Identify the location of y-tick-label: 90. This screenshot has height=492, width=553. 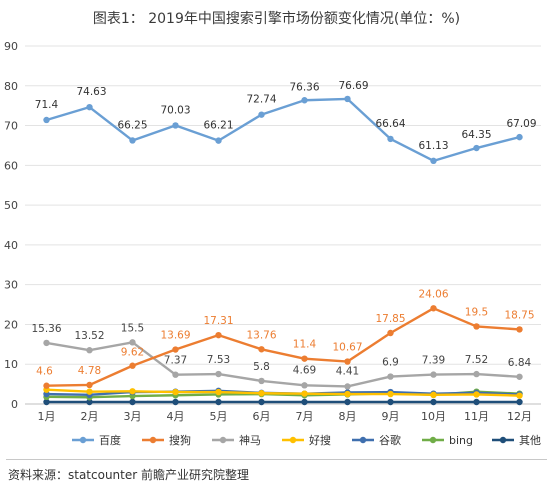
(11, 46).